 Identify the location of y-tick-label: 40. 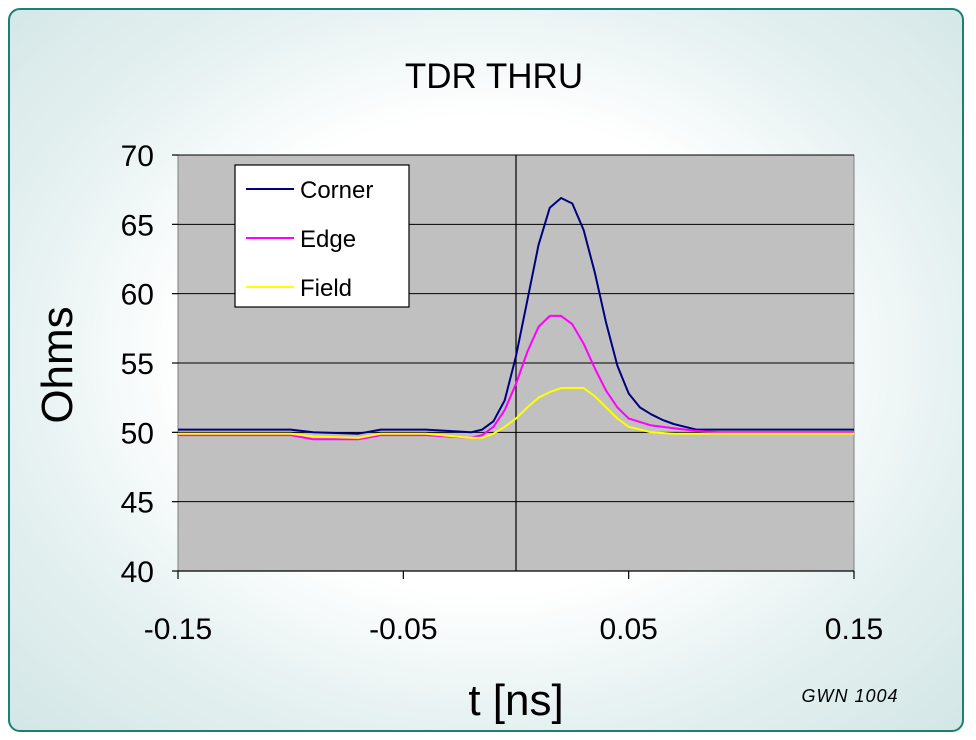
(137, 572).